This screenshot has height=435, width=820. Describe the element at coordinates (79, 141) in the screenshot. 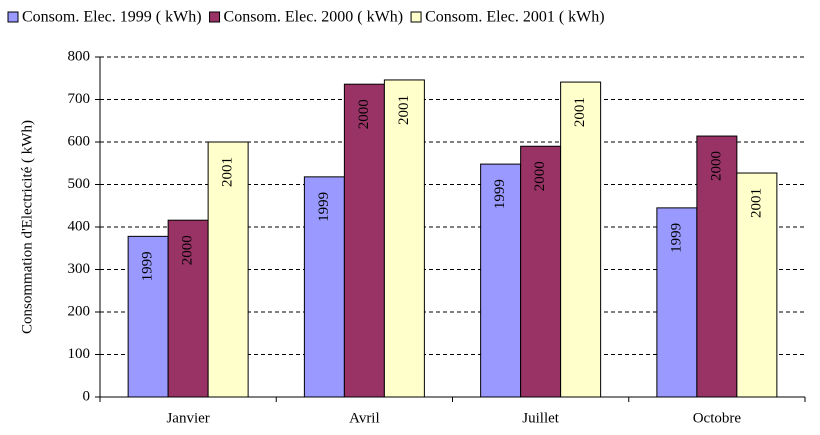

I see `y-tick-label: 600` at that location.